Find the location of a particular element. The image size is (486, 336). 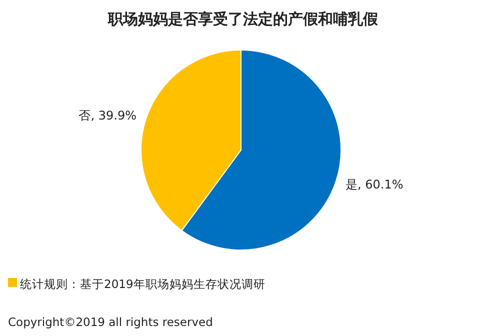

text: Copyright©2019 all rights reserved is located at coordinates (110, 322).